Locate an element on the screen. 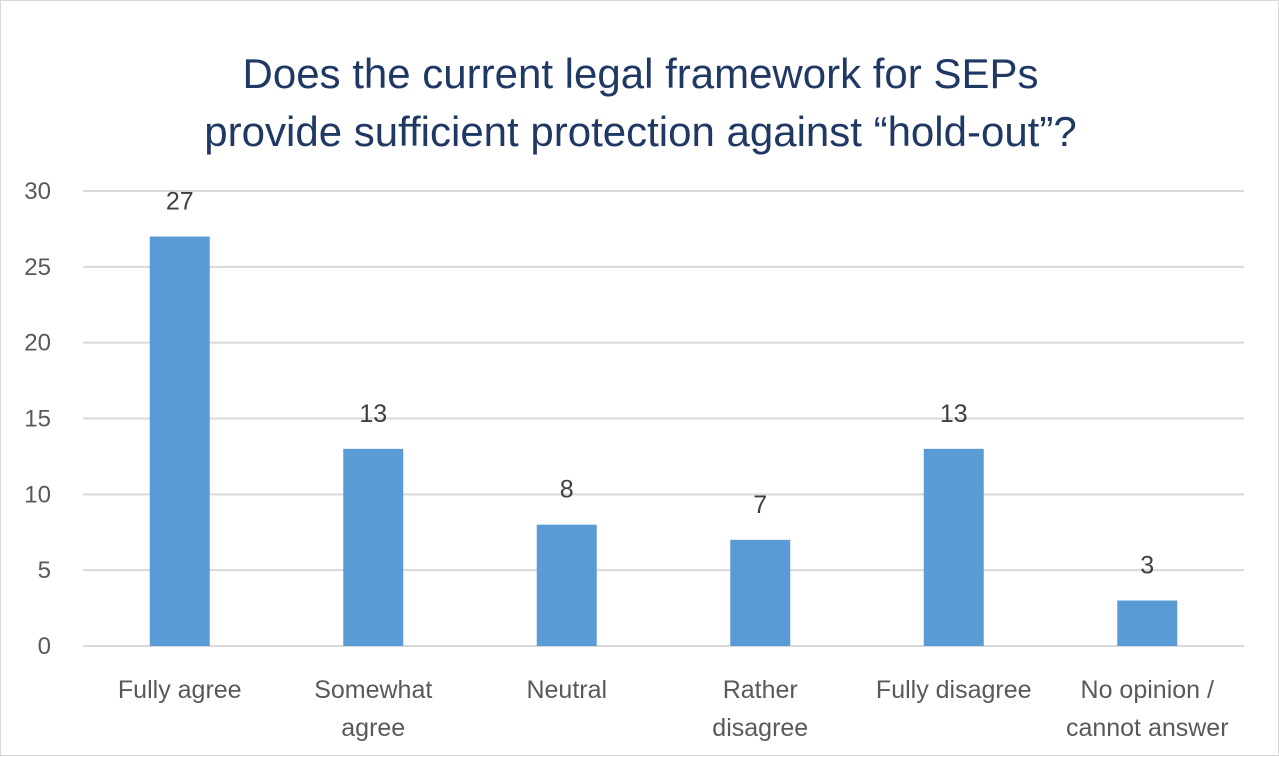 This screenshot has width=1279, height=757. y-tick-label: 0 is located at coordinates (44, 646).